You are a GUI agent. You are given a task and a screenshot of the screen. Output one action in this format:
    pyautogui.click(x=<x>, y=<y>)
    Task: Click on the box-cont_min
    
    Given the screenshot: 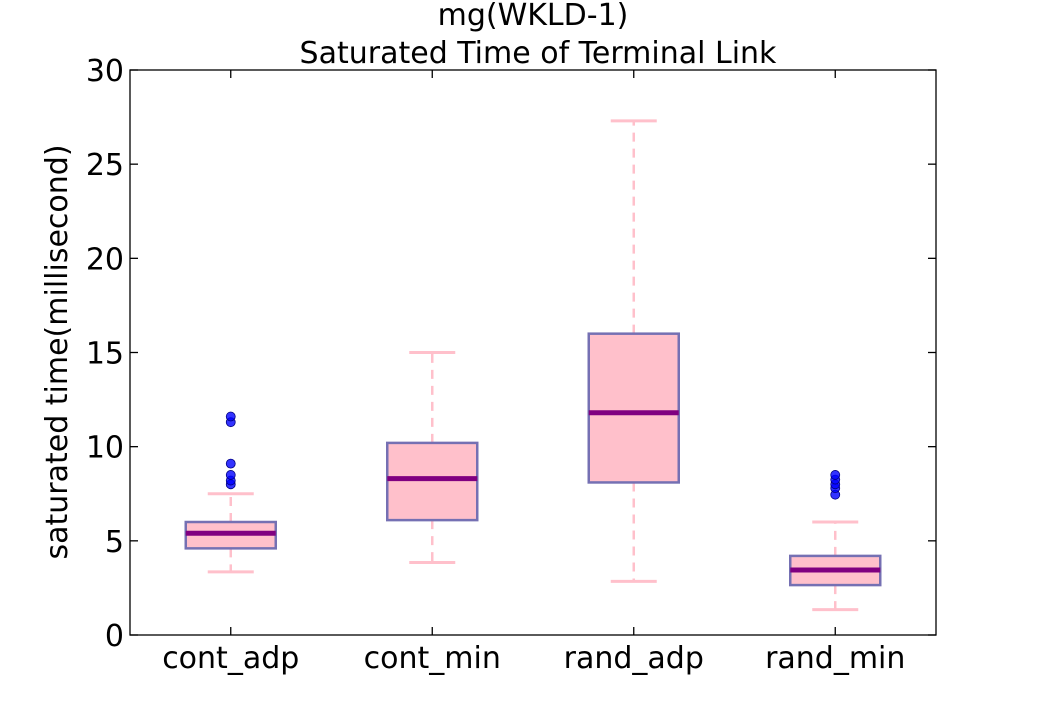 What is the action you would take?
    pyautogui.click(x=432, y=481)
    